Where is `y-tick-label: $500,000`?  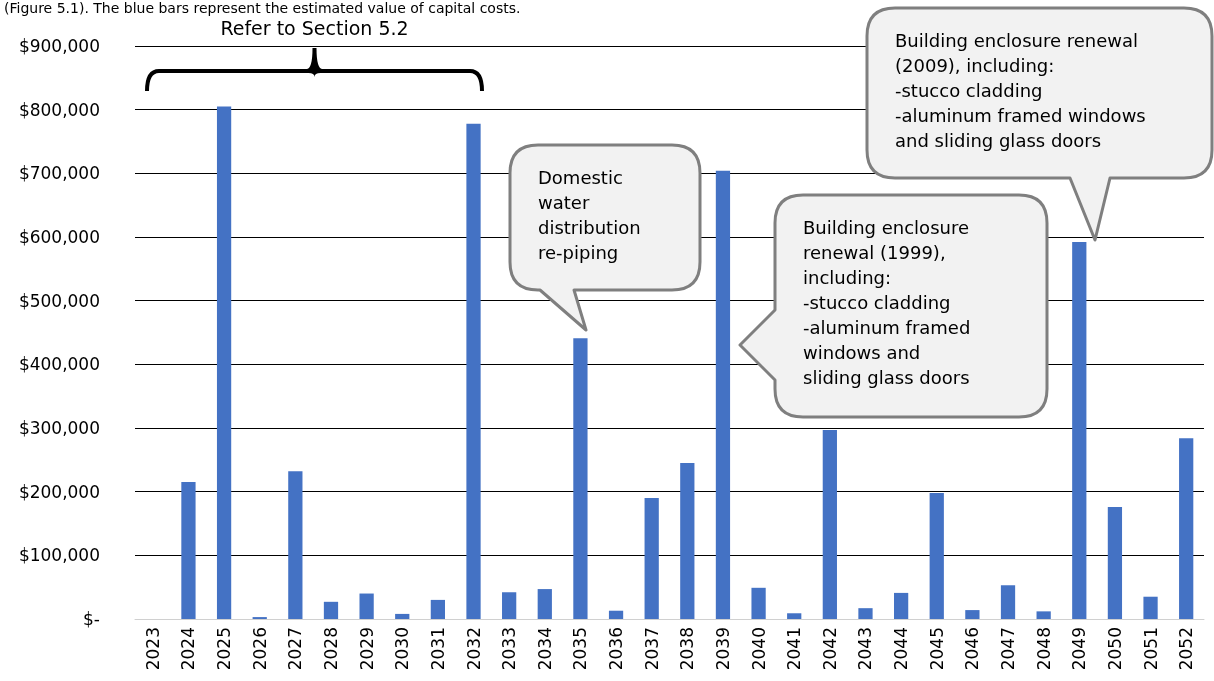
y-tick-label: $500,000 is located at coordinates (59, 300).